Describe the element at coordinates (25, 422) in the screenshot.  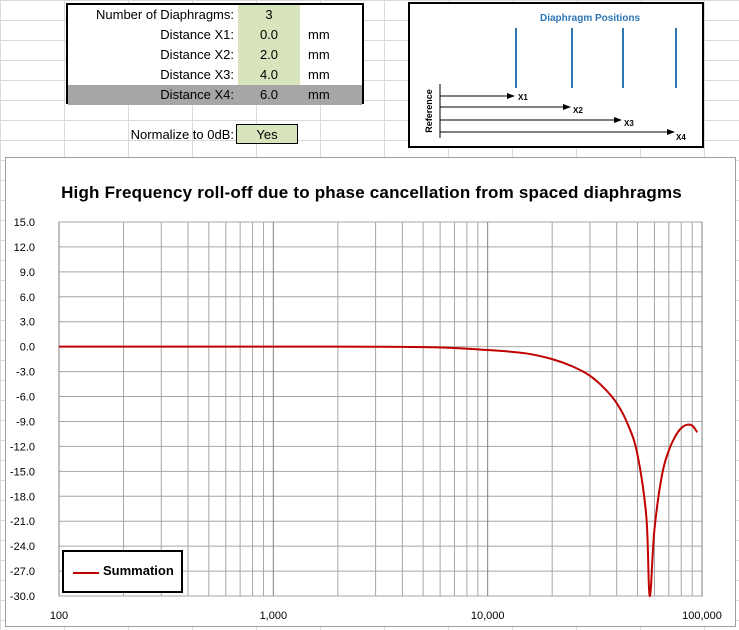
I see `y-tick-label: -9.0` at that location.